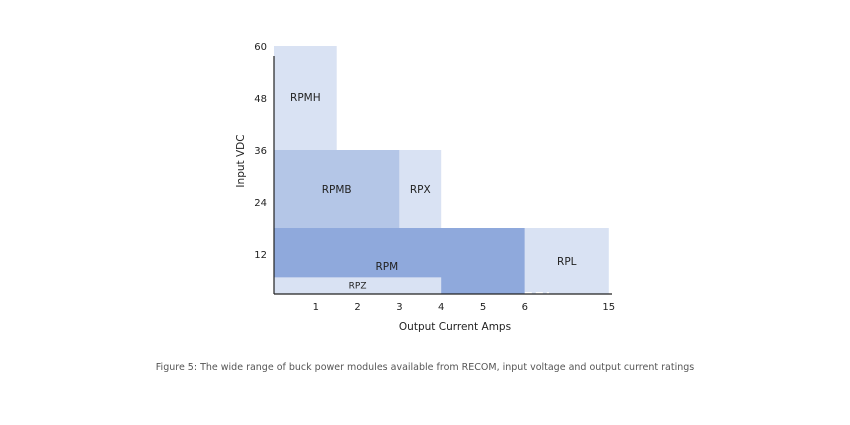  I want to click on region-label-rpm: RPM, so click(387, 267).